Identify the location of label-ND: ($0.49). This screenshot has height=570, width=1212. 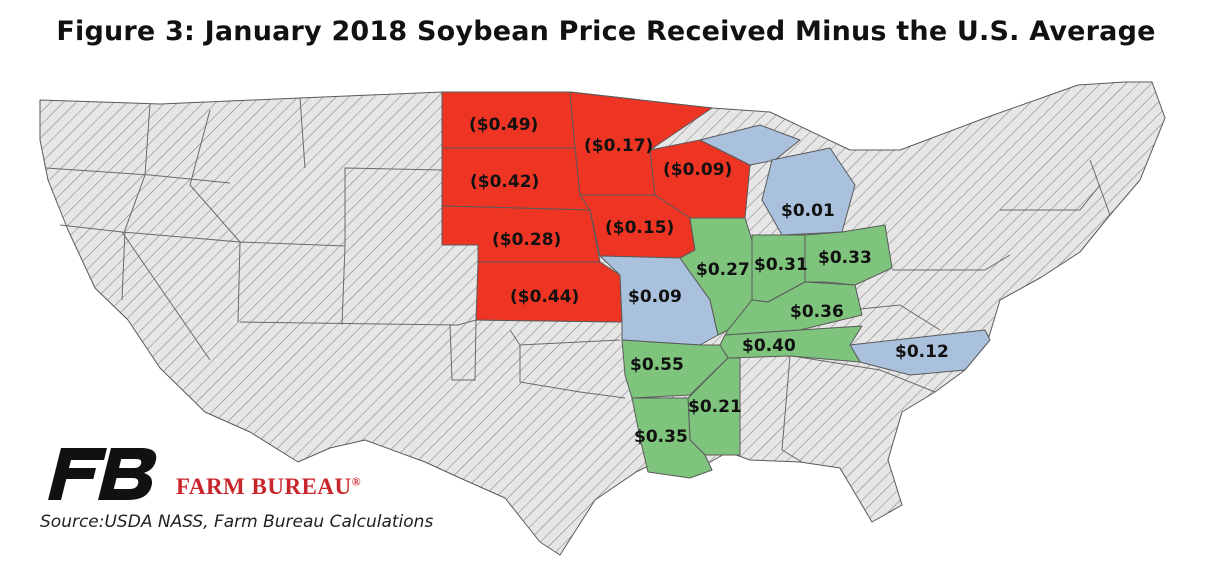
(503, 125).